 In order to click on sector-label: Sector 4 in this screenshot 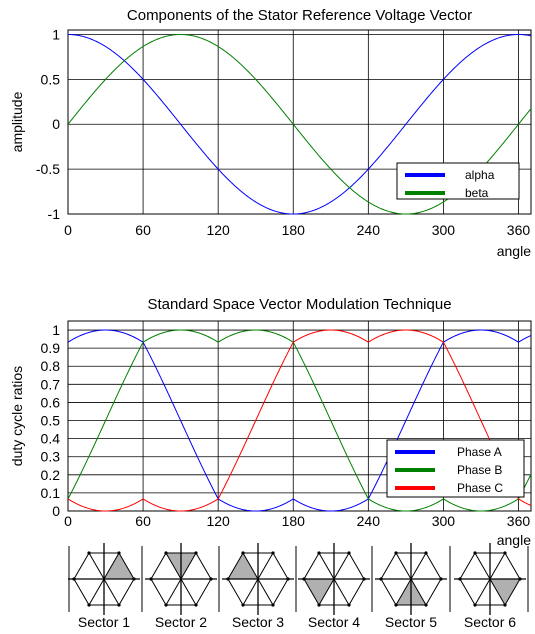, I will do `click(334, 622)`.